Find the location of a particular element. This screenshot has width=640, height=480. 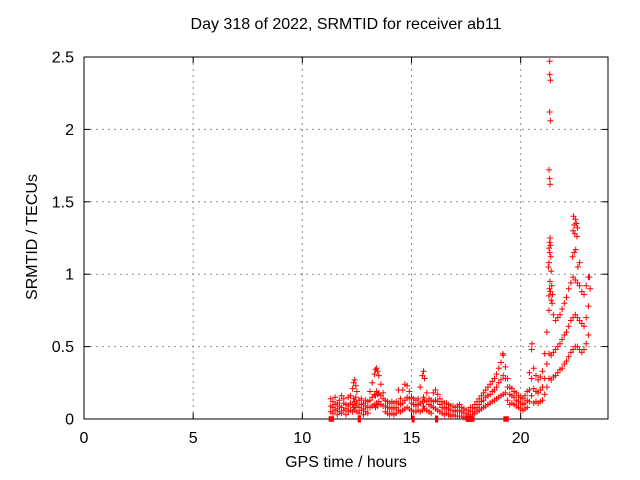

y-tick-label: 2.5 is located at coordinates (63, 58).